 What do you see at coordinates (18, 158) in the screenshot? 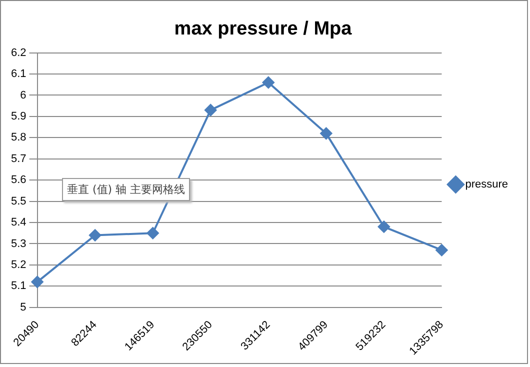
I see `y-tick-label: 5.7` at bounding box center [18, 158].